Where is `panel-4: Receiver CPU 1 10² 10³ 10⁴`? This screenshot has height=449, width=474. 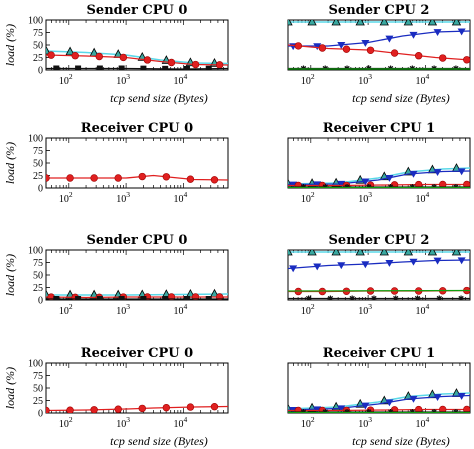 panel-4: Receiver CPU 1 10² 10³ 10⁴ is located at coordinates (379, 163).